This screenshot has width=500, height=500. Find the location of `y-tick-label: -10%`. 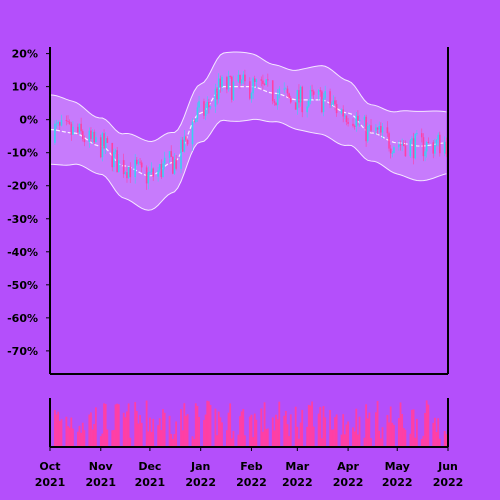

y-tick-label: -10% is located at coordinates (22, 153).